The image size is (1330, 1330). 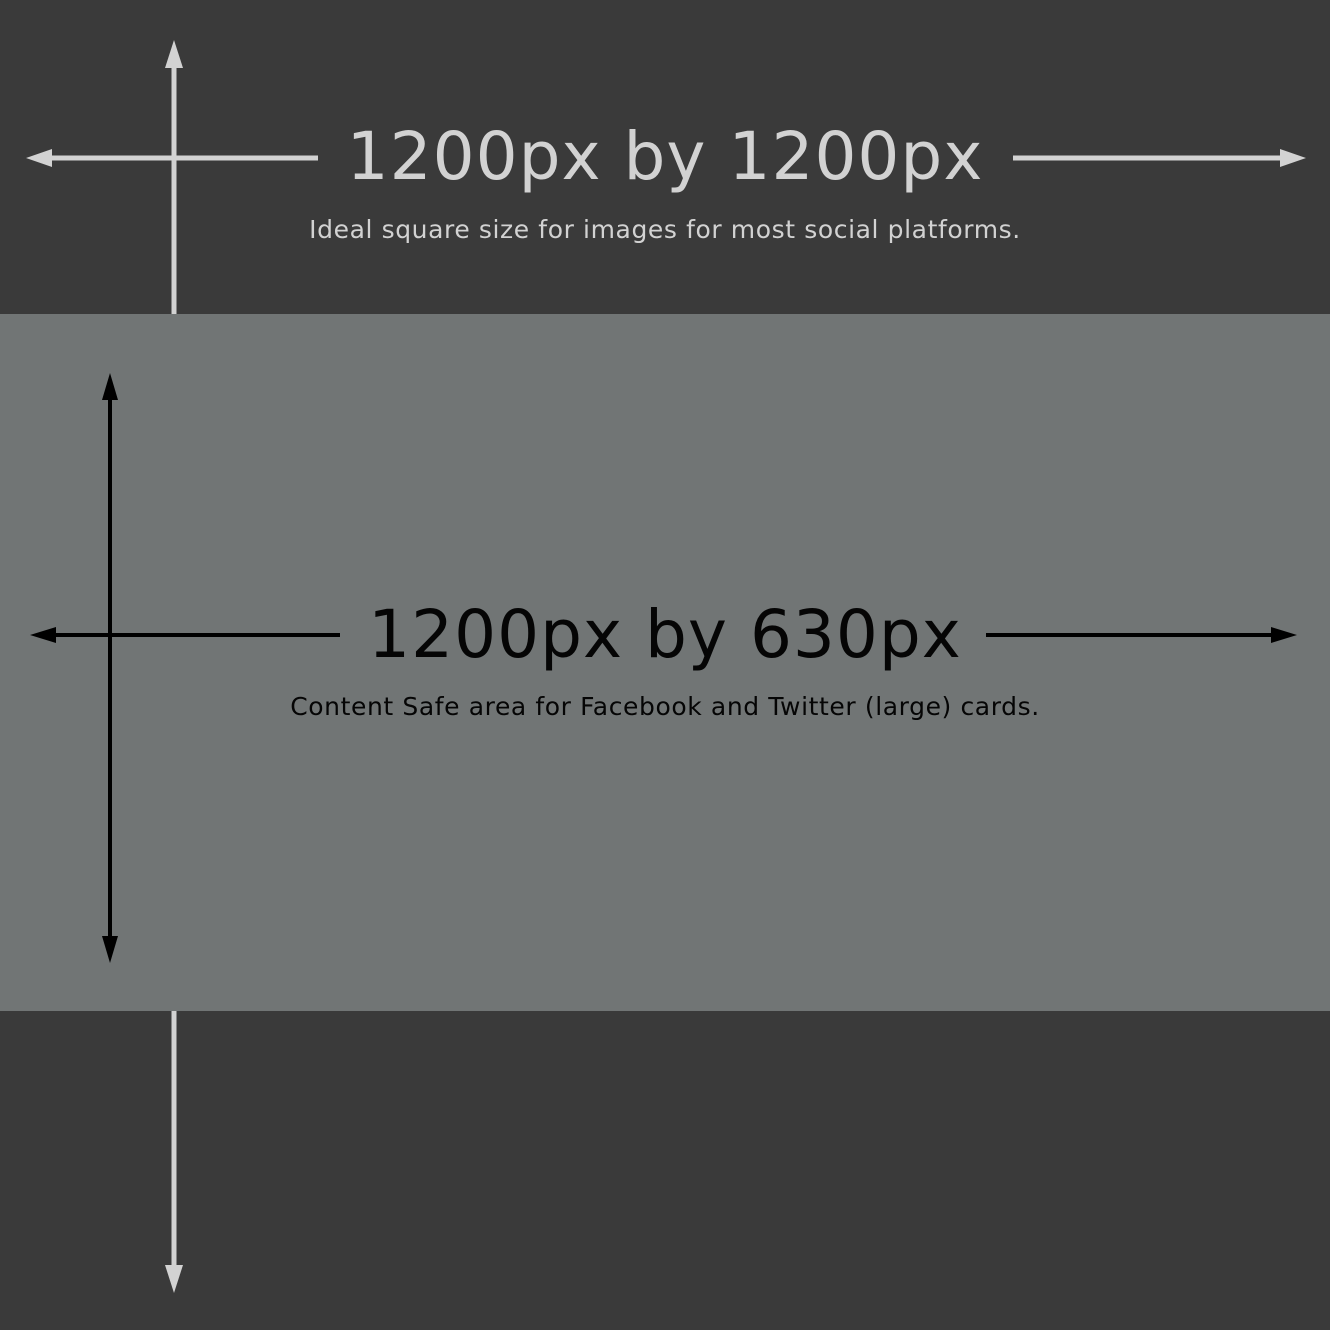 What do you see at coordinates (39, 158) in the screenshot?
I see `square-width-arrow-left-head` at bounding box center [39, 158].